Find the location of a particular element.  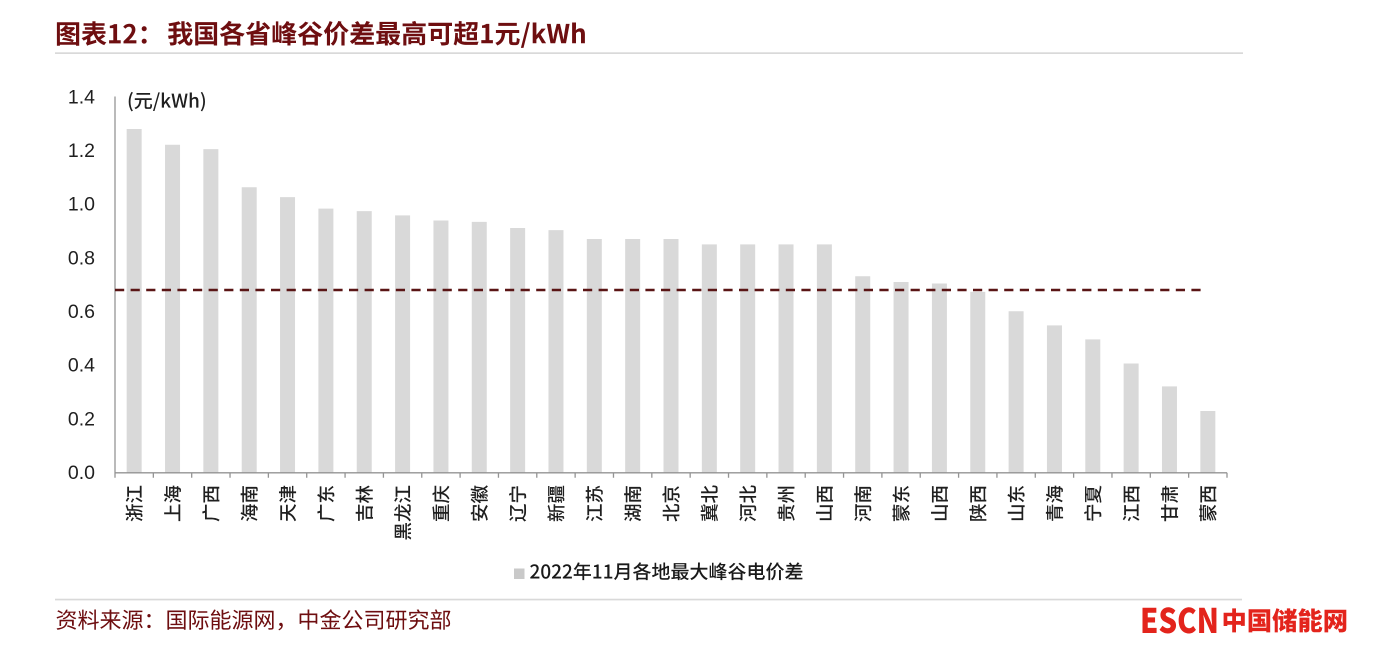

svg-text: 0.2 is located at coordinates (81, 419).